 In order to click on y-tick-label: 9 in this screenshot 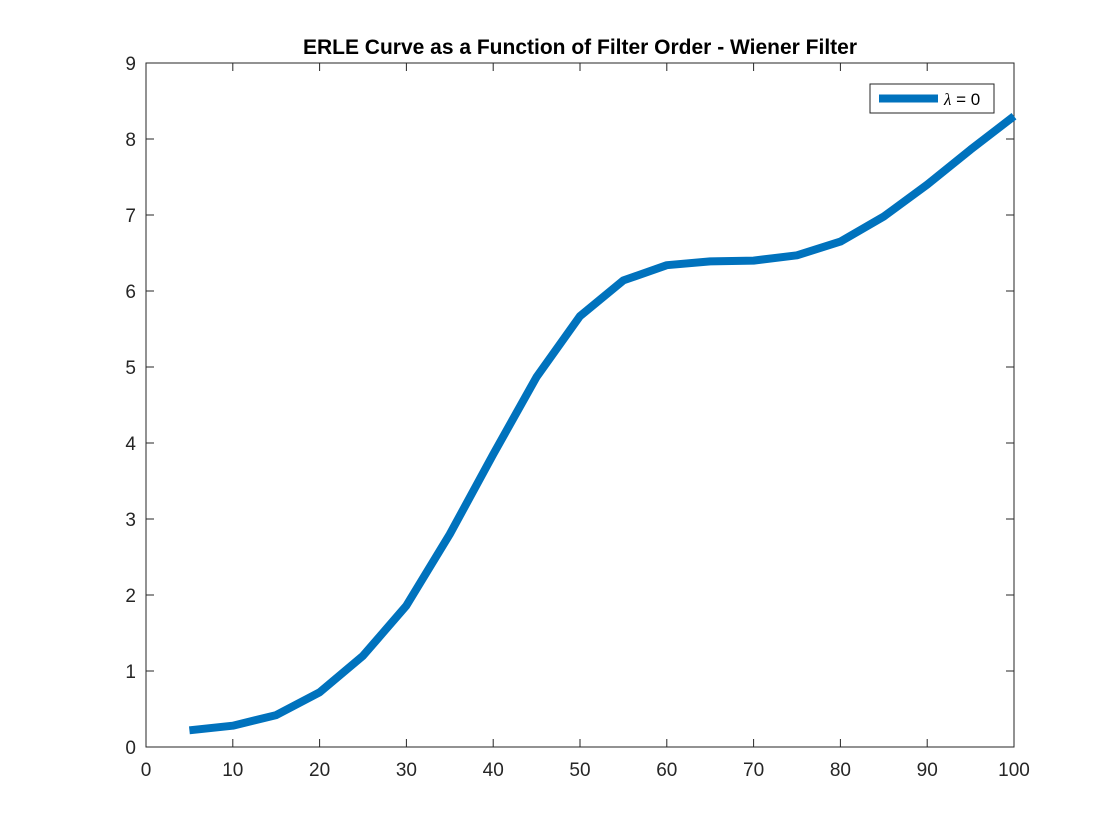, I will do `click(130, 64)`.